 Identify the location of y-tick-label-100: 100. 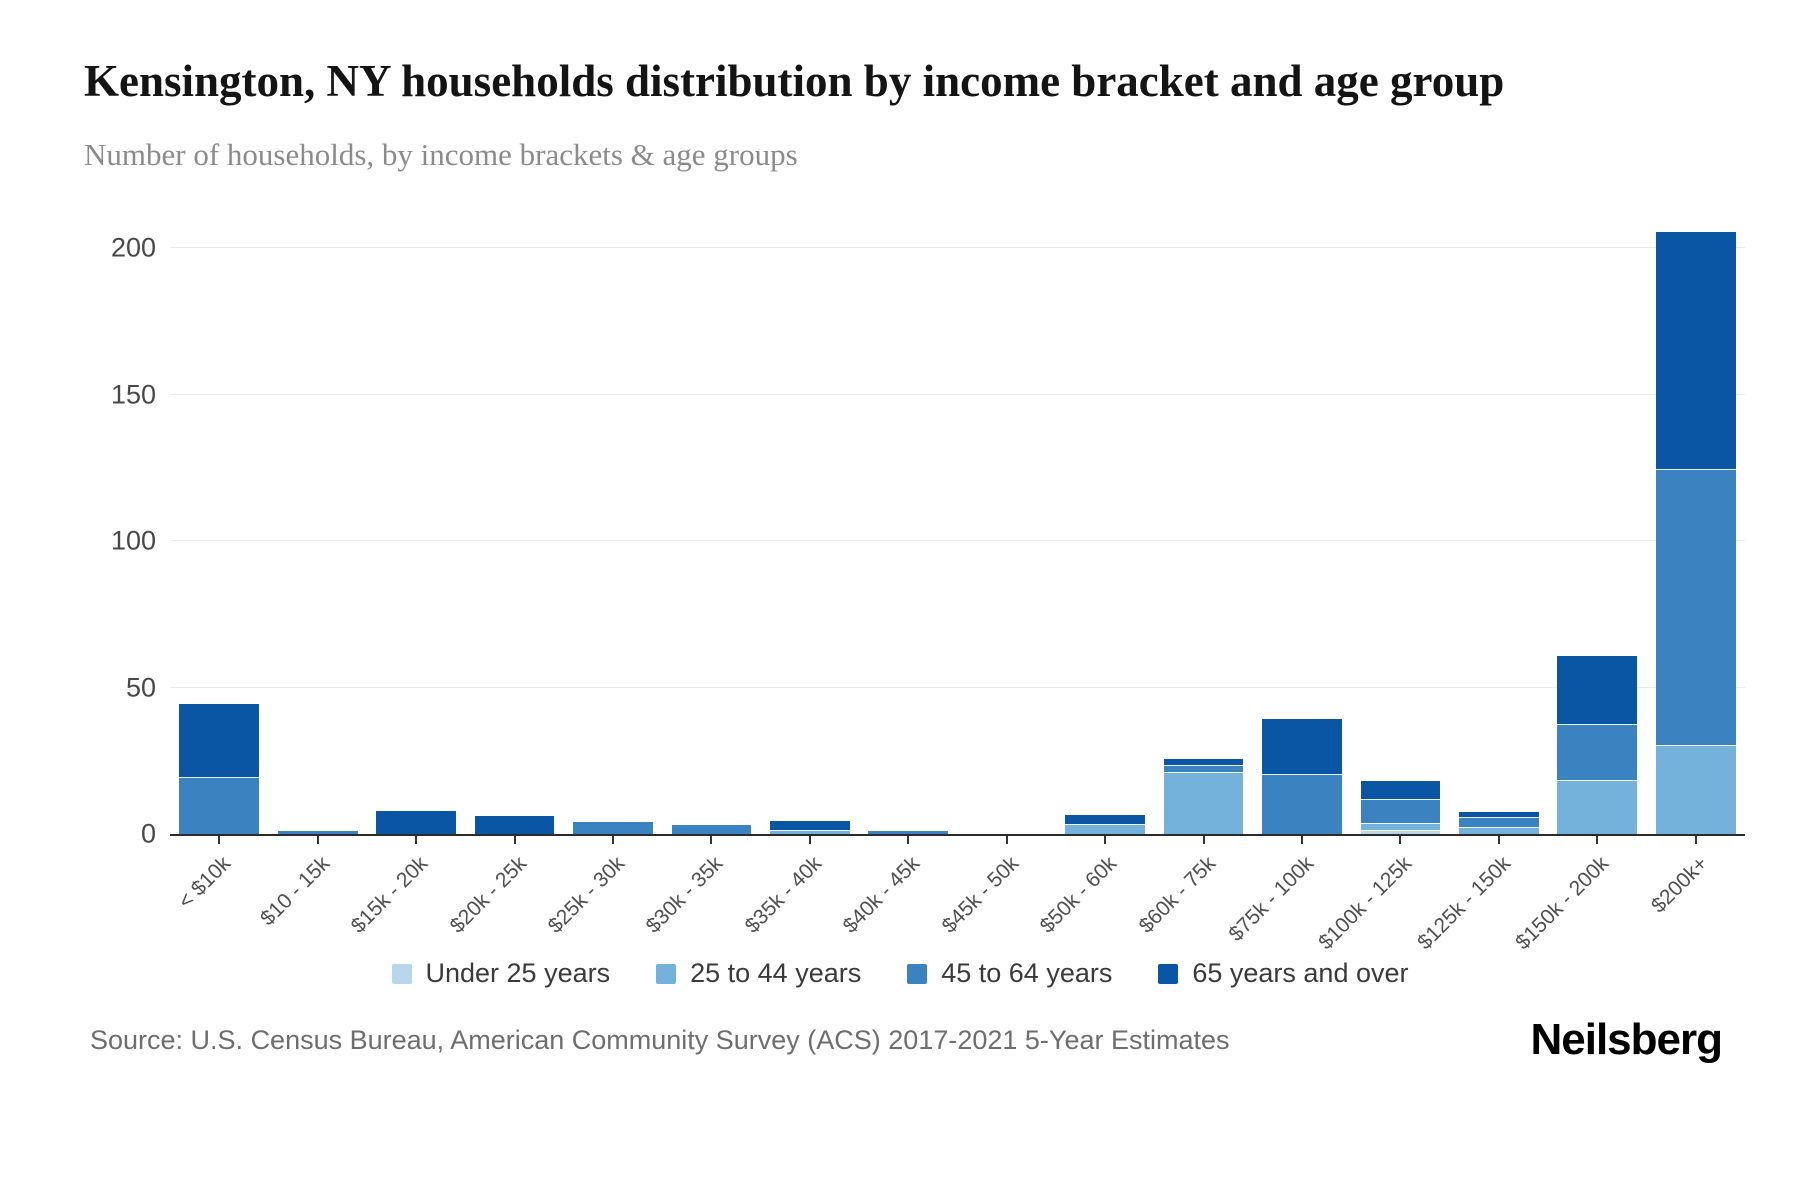
(133, 540).